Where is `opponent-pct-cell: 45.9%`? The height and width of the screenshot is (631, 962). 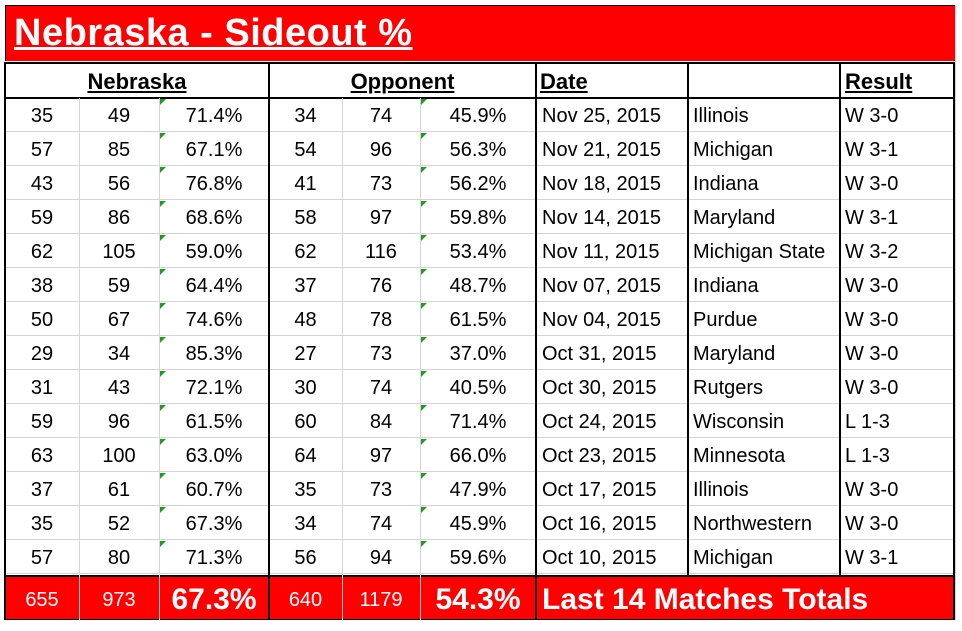
opponent-pct-cell: 45.9% is located at coordinates (478, 523).